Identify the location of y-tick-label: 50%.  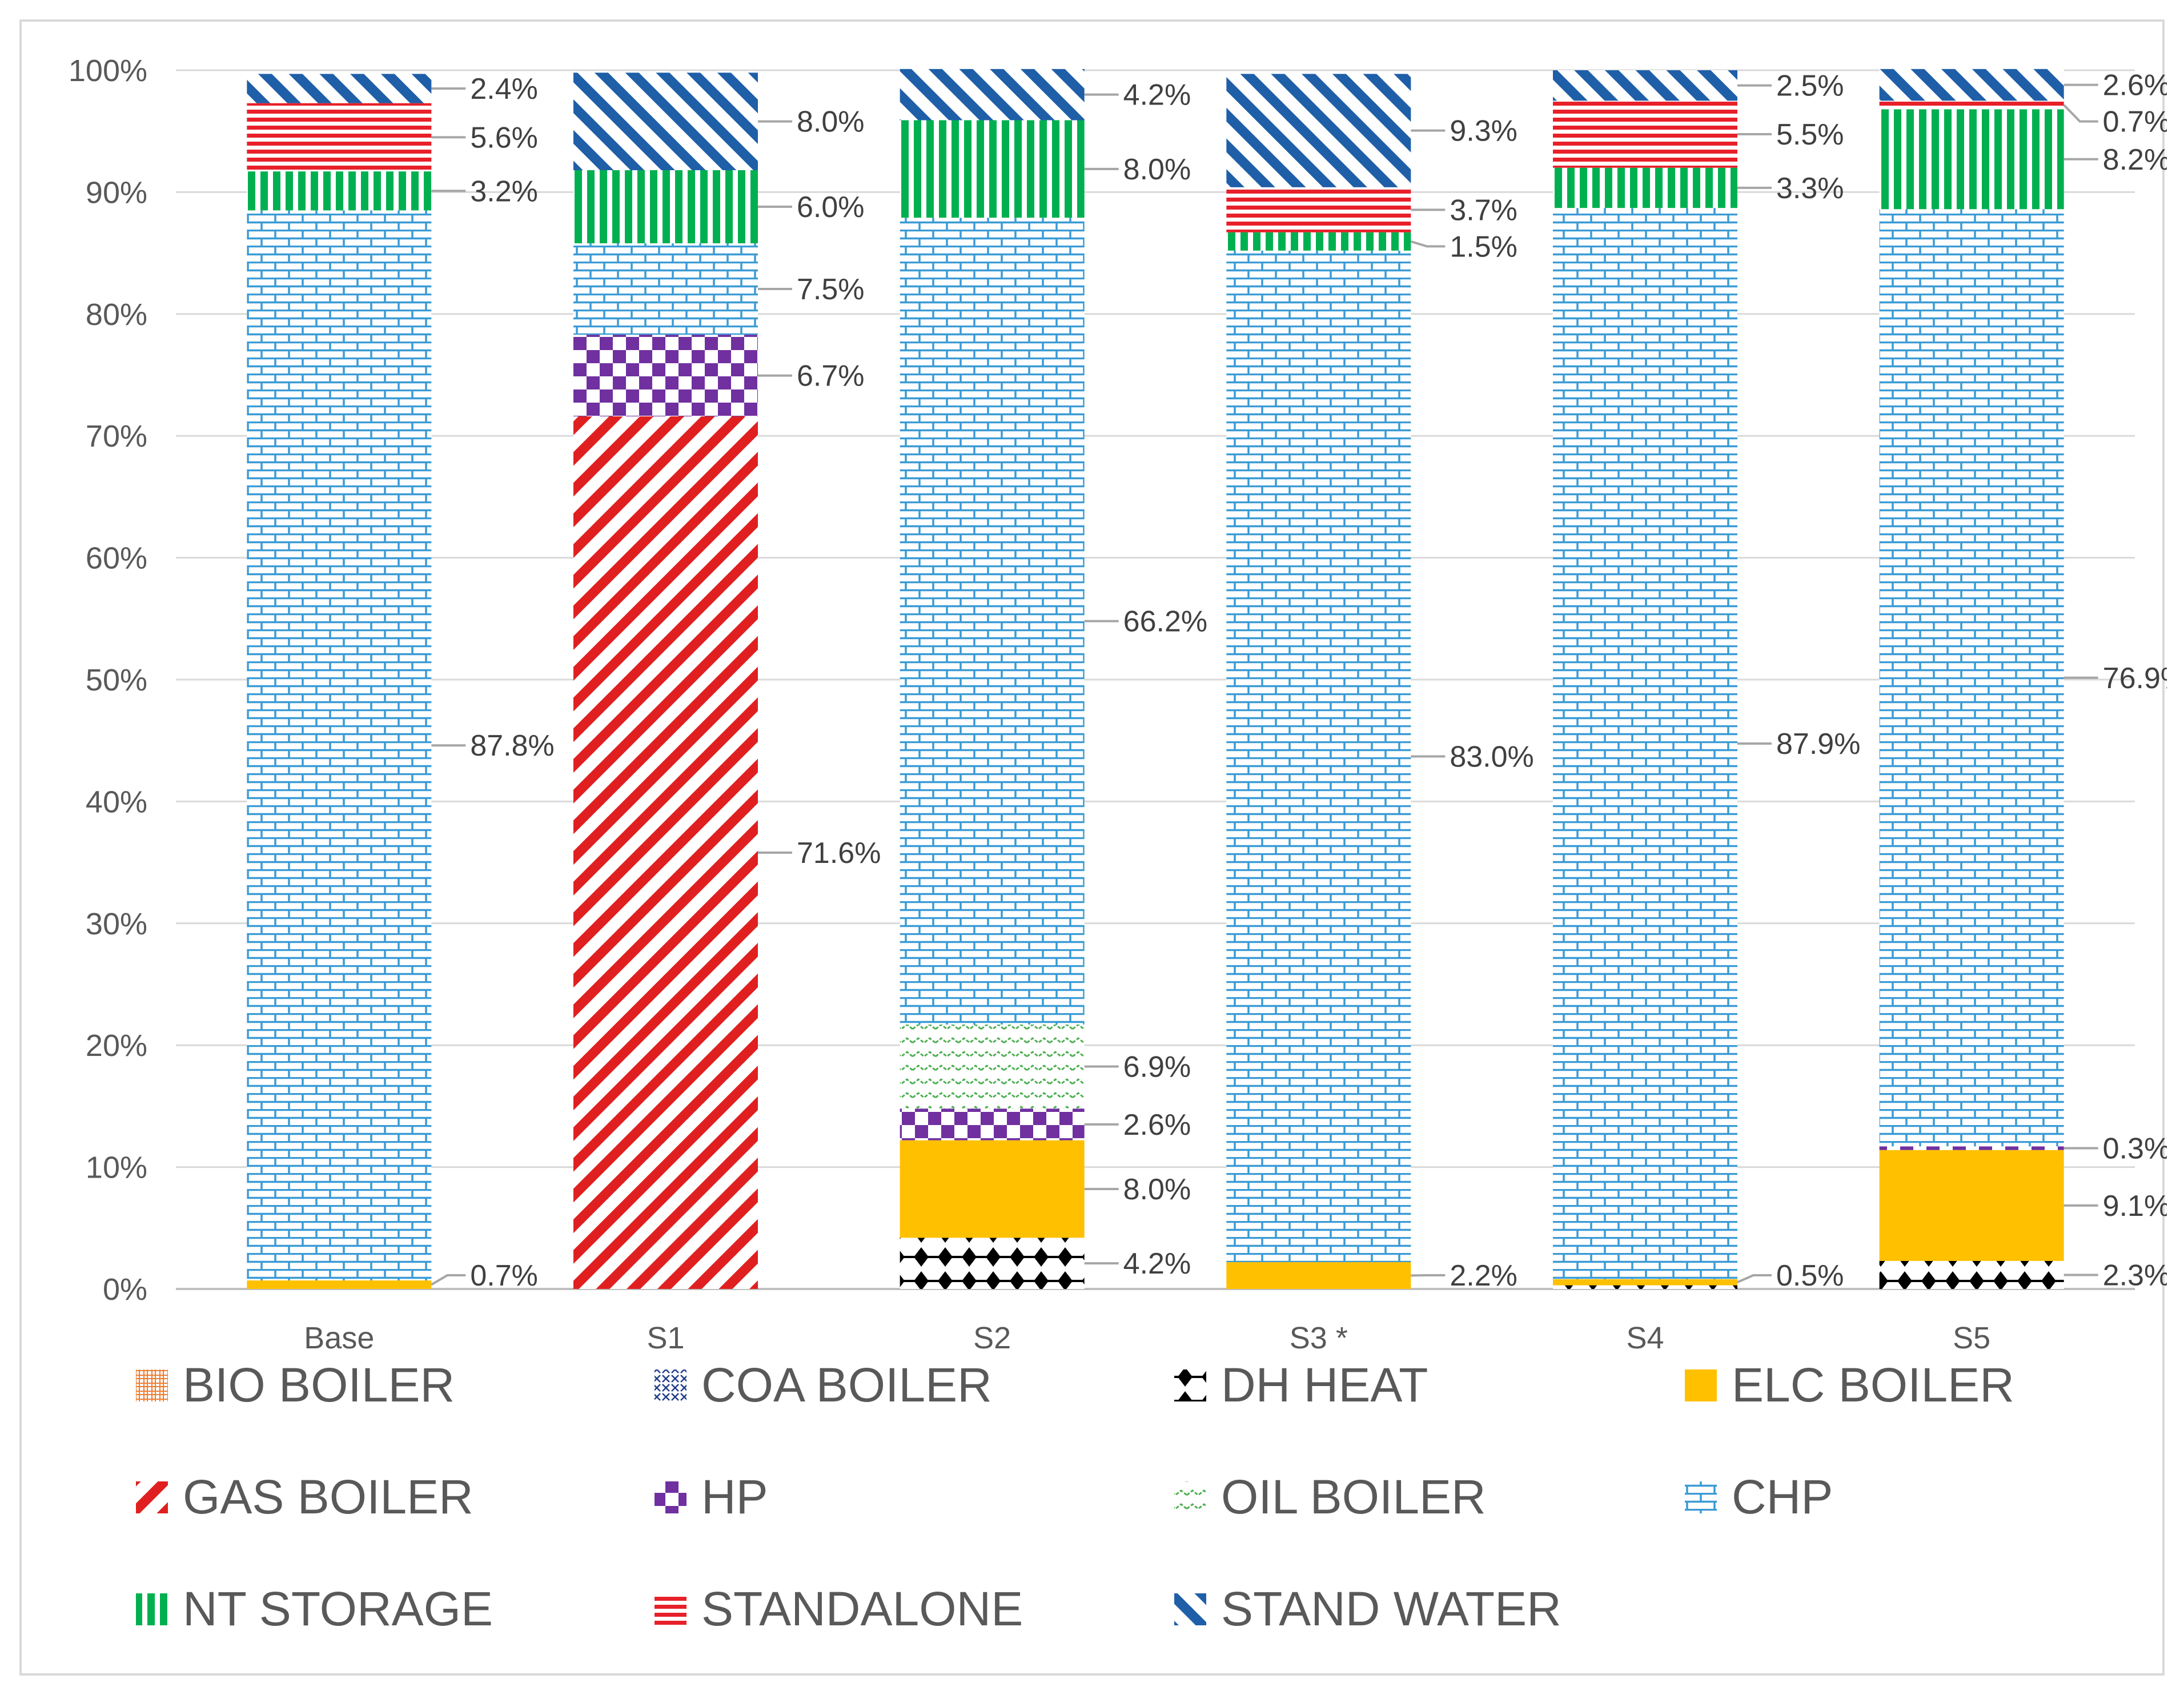
(117, 680).